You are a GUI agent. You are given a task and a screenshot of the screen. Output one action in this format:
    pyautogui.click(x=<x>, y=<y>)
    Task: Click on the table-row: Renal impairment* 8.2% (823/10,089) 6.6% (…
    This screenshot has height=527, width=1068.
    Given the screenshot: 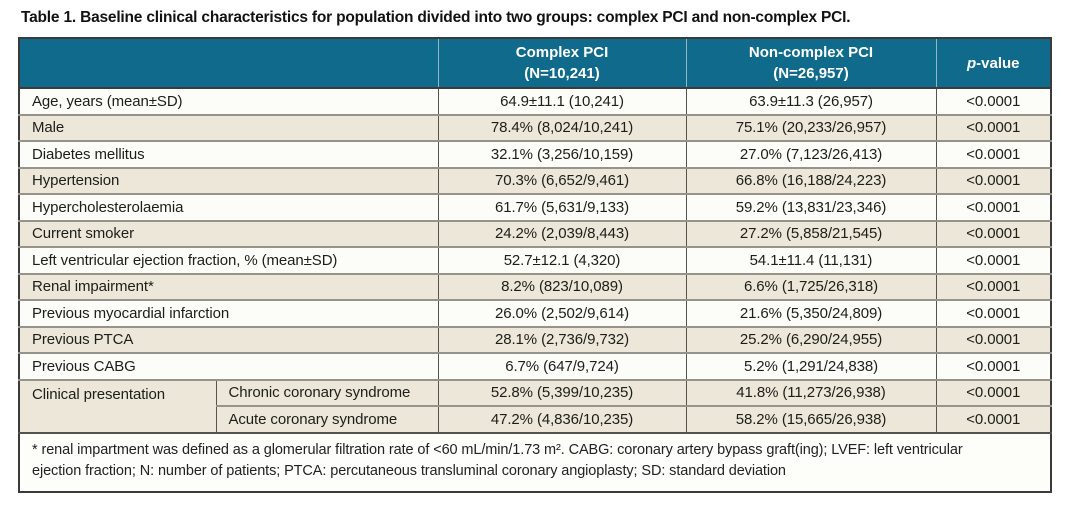 What is the action you would take?
    pyautogui.click(x=534, y=286)
    